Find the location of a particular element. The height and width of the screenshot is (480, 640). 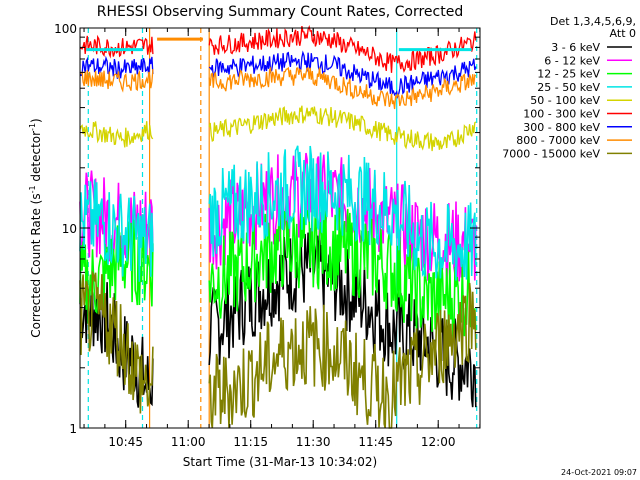

legend-label-3: 12 - 25 keV is located at coordinates (568, 74).